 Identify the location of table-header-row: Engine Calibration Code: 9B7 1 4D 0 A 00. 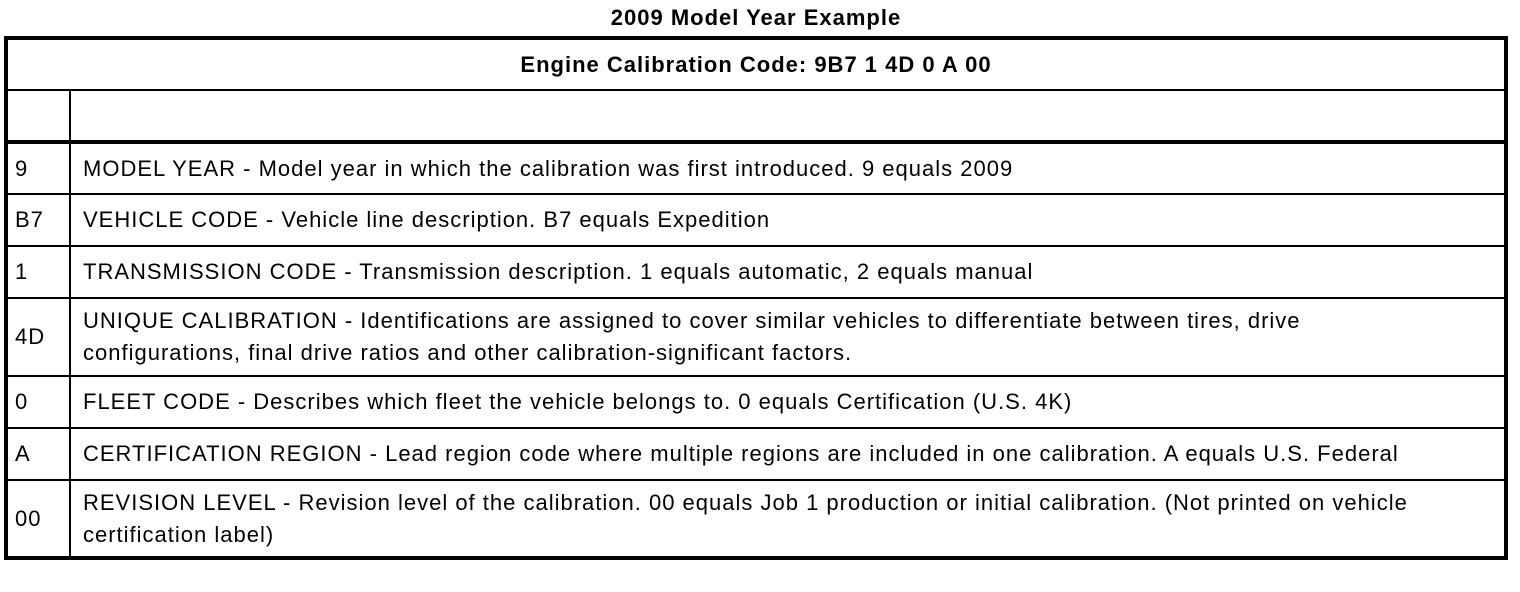
(756, 64).